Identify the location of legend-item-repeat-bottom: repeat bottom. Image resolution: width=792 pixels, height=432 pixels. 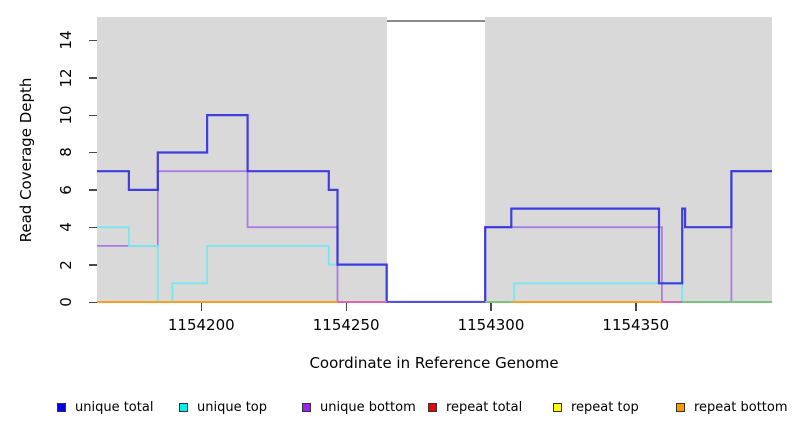
(732, 407).